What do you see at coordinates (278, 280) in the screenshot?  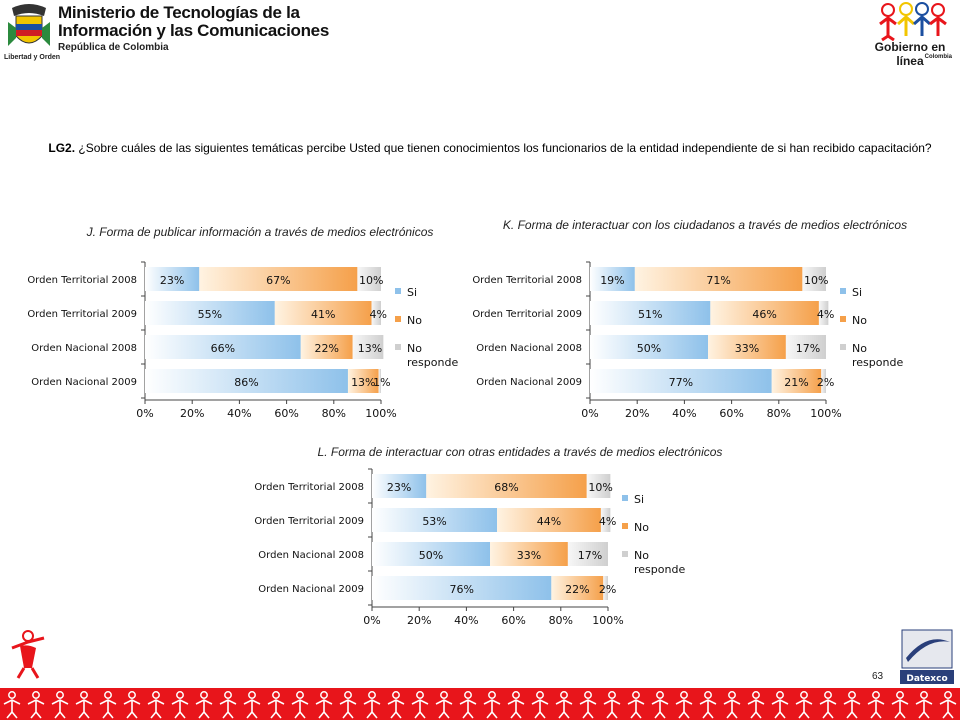 I see `data-label: 67%` at bounding box center [278, 280].